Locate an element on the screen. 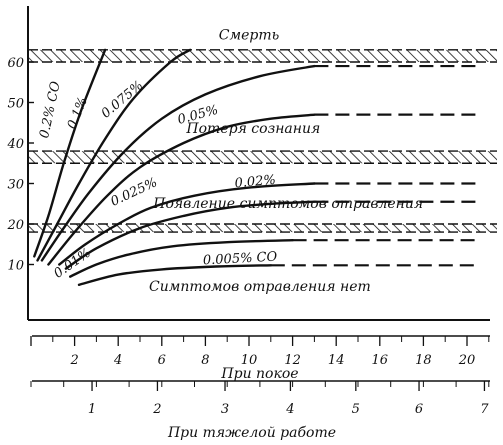 Image resolution: width=503 pixels, height=445 pixels. x-rest-tick-label: 8 is located at coordinates (205, 360).